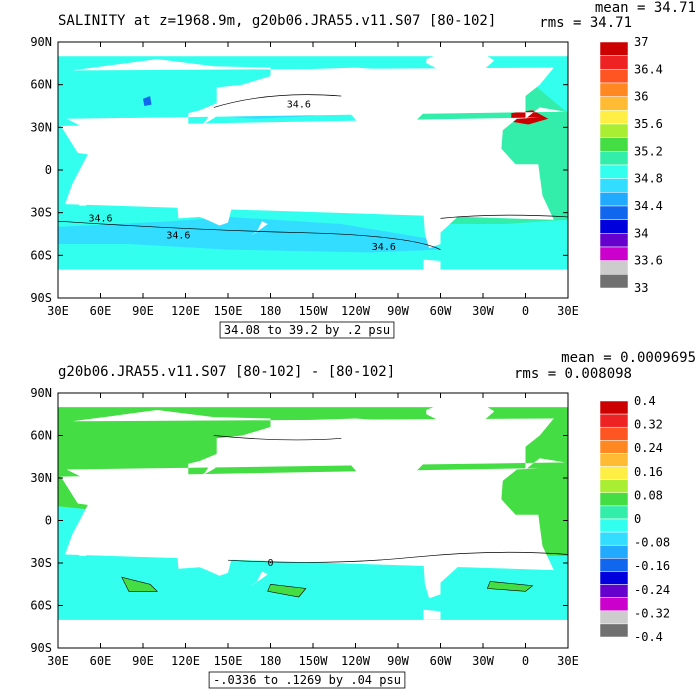 Image resolution: width=700 pixels, height=700 pixels. What do you see at coordinates (441, 311) in the screenshot?
I see `x-tick-label: 60W` at bounding box center [441, 311].